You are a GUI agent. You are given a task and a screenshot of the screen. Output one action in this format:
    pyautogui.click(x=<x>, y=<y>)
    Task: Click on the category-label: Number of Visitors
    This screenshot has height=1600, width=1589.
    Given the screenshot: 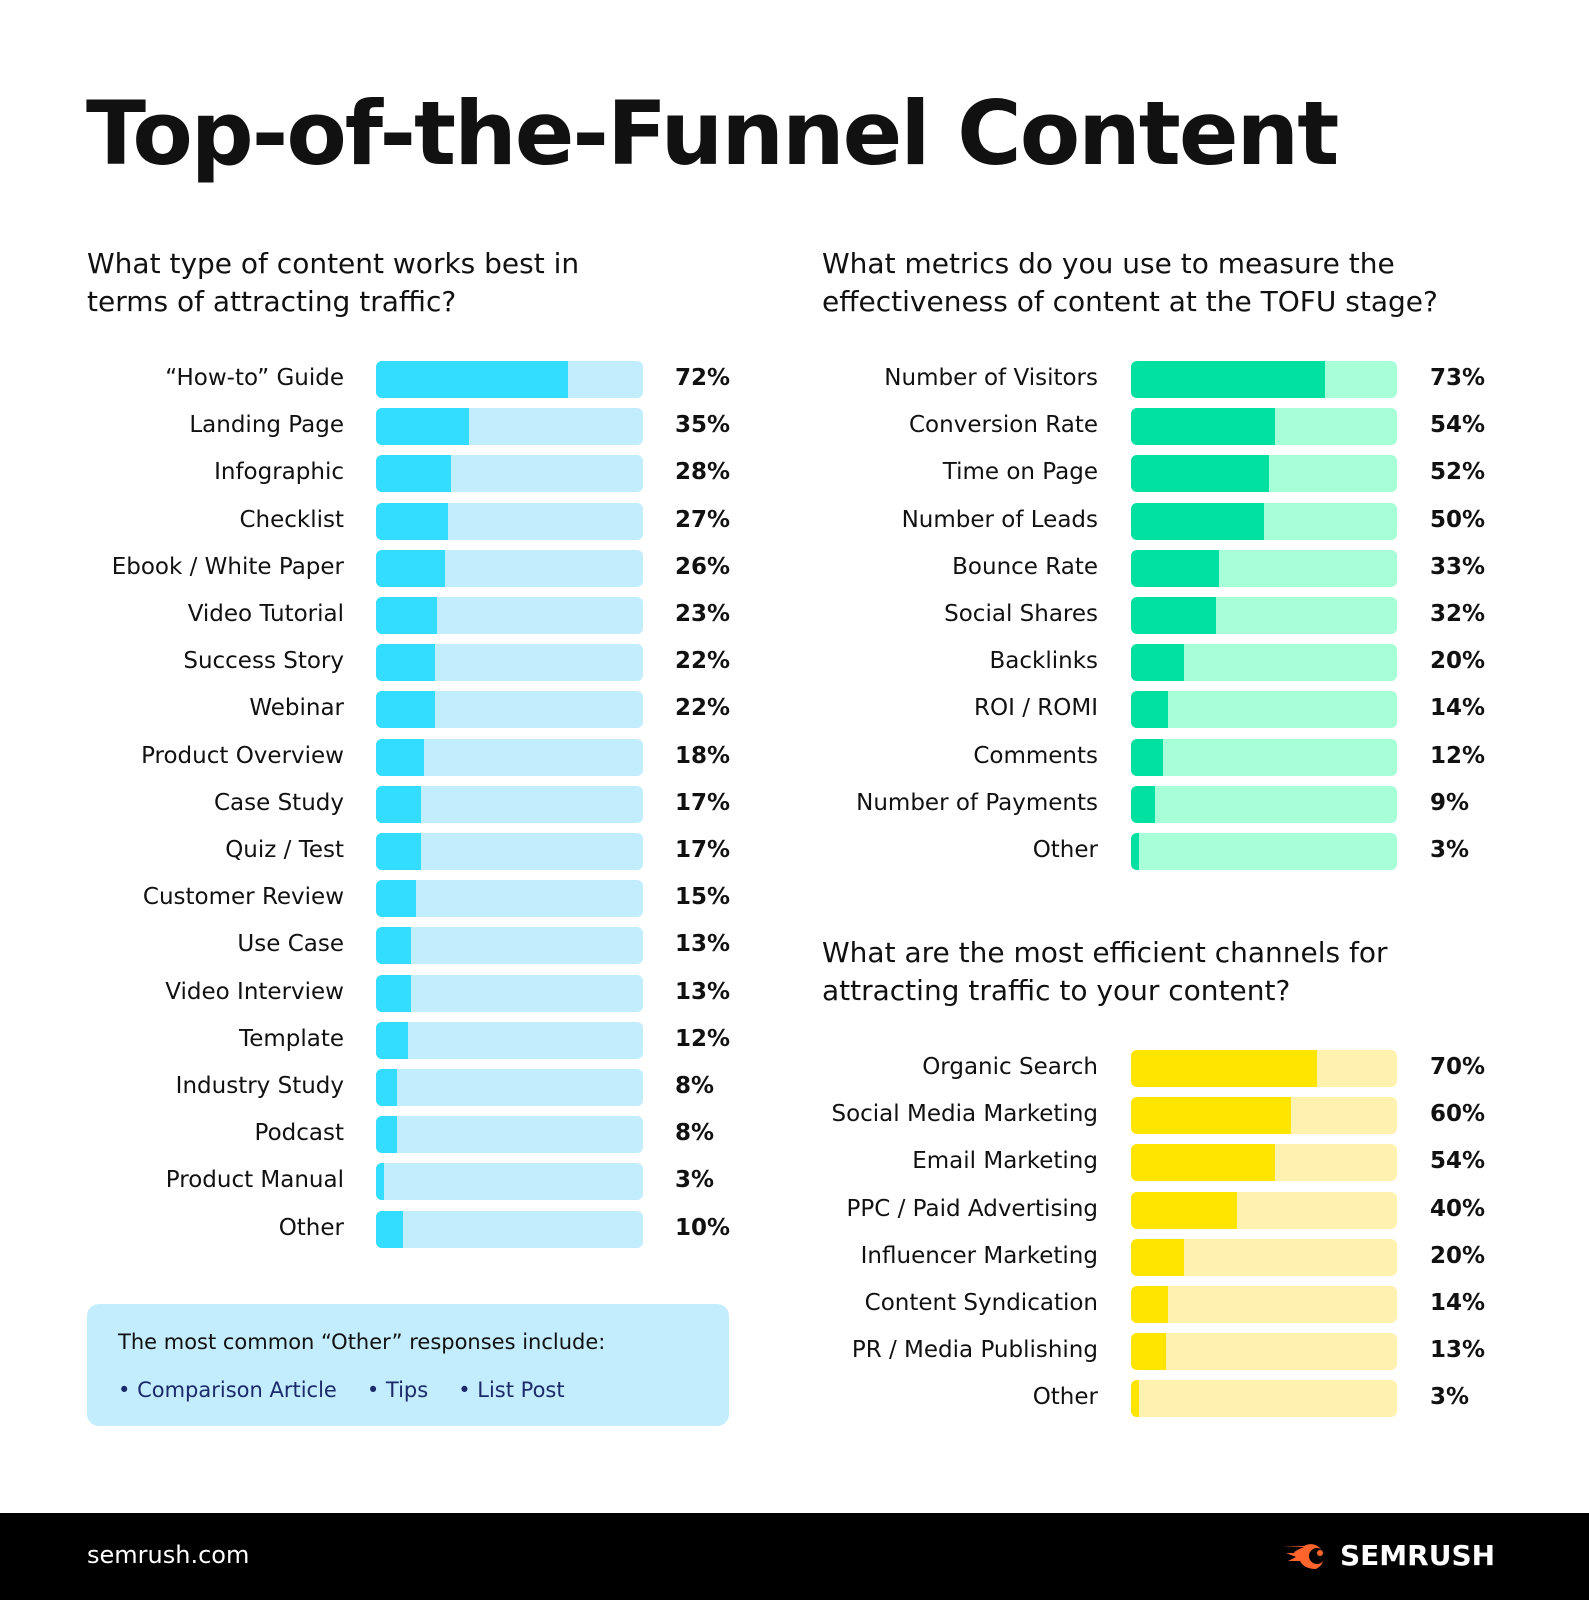 What is the action you would take?
    pyautogui.click(x=991, y=378)
    